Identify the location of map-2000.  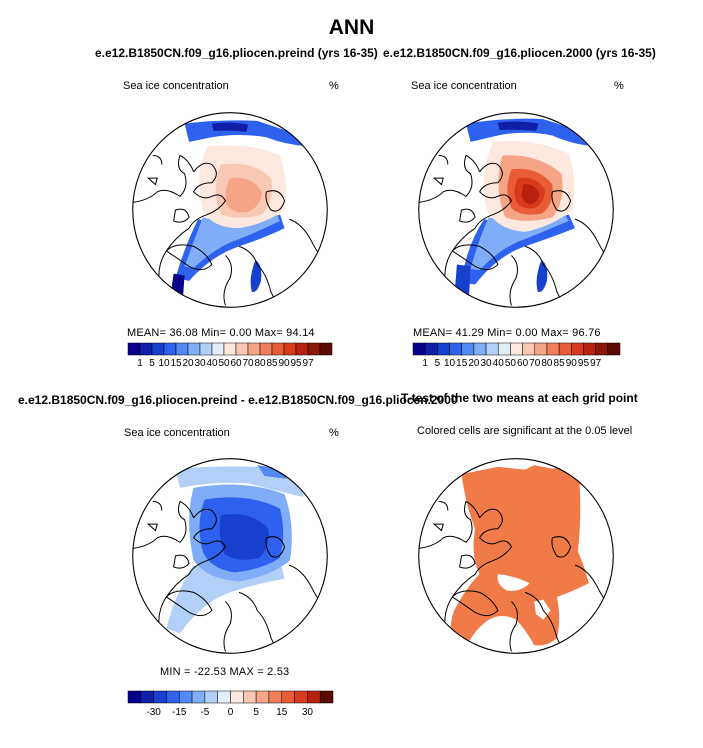
(516, 210).